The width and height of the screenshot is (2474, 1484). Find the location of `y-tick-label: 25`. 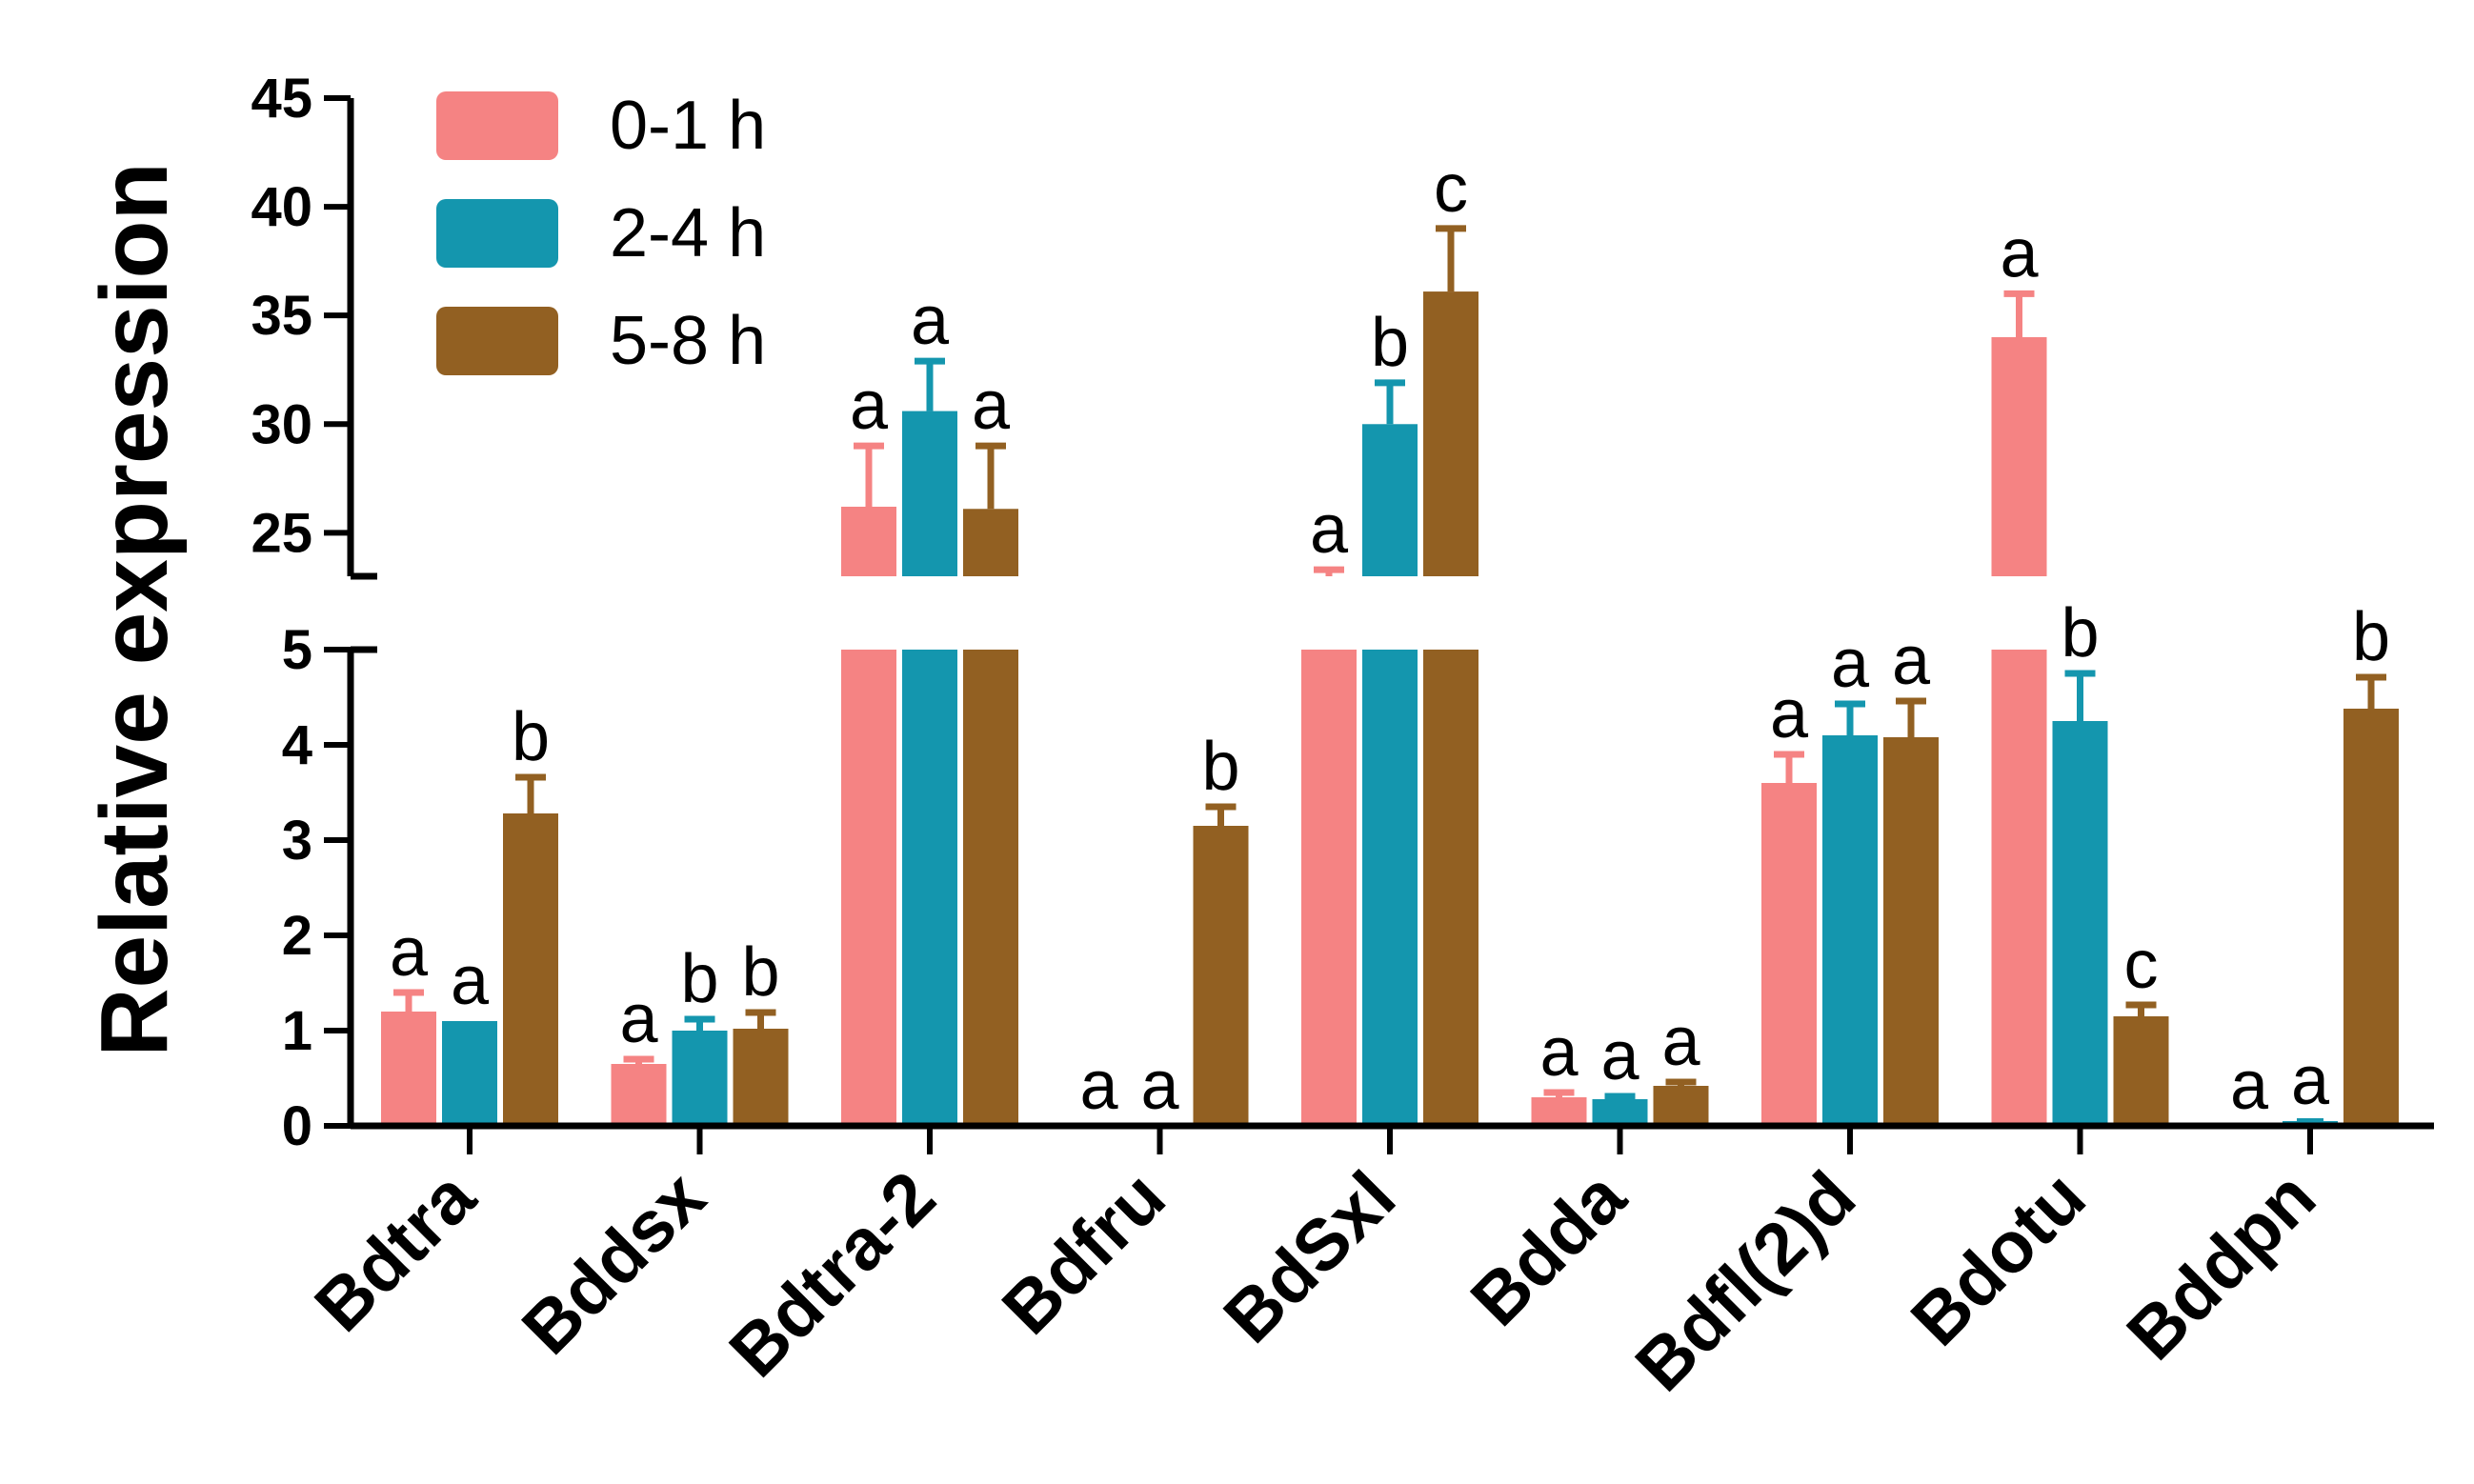

y-tick-label: 25 is located at coordinates (281, 533).